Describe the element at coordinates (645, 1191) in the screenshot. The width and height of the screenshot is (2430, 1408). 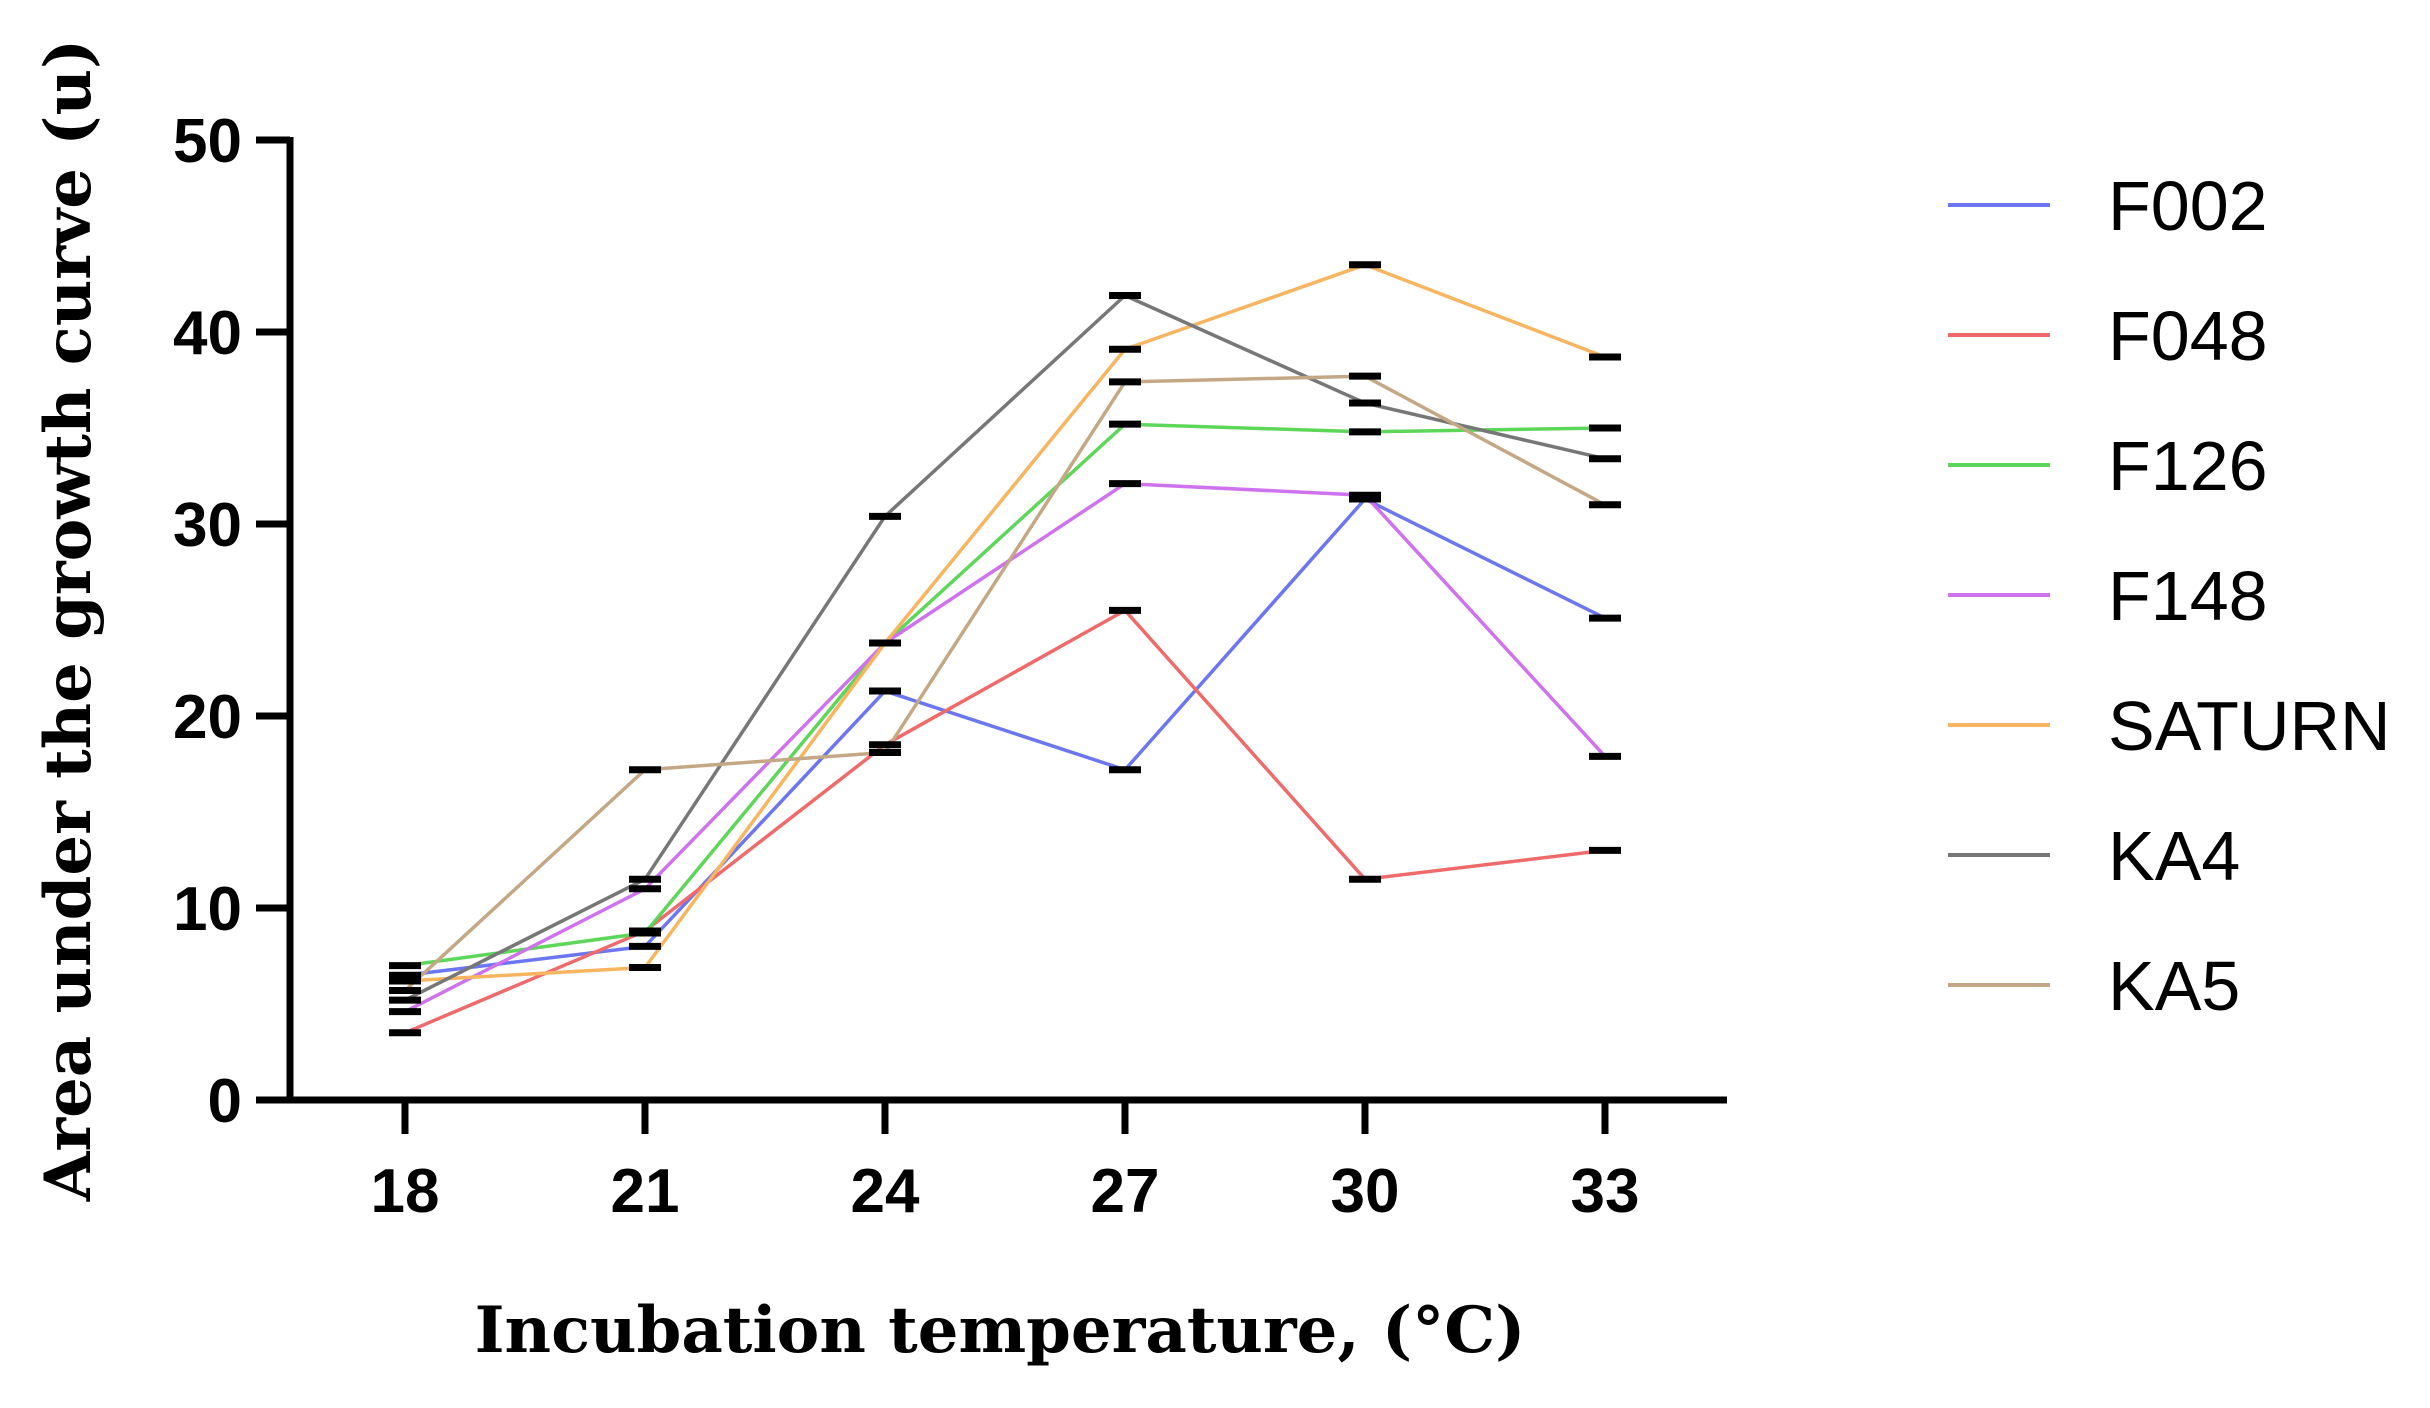
I see `x-tick-label: 21` at that location.